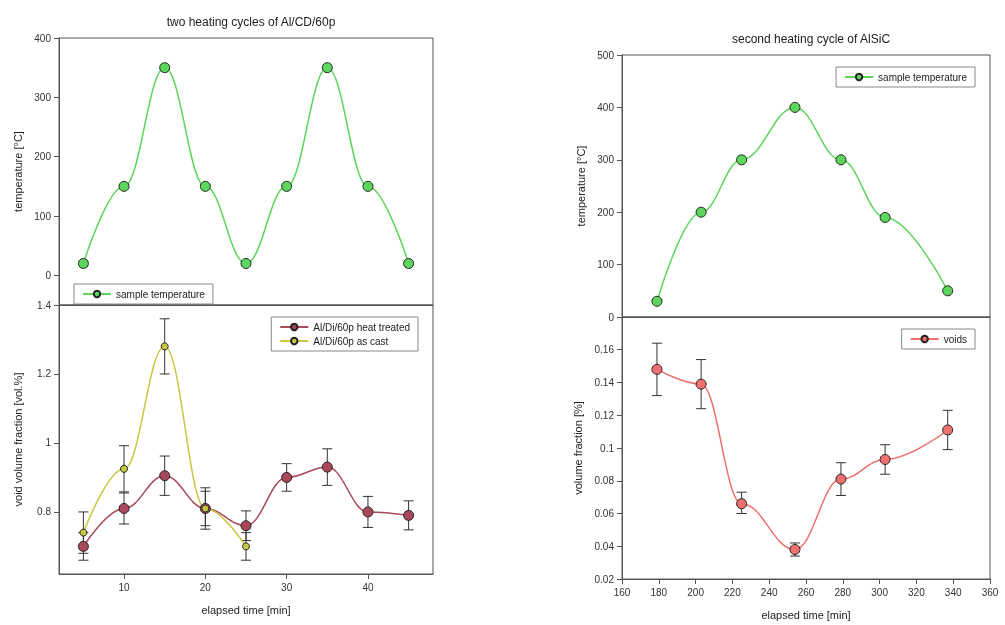 The image size is (1005, 625). Describe the element at coordinates (604, 579) in the screenshot. I see `y-tick-label: 0.02` at that location.